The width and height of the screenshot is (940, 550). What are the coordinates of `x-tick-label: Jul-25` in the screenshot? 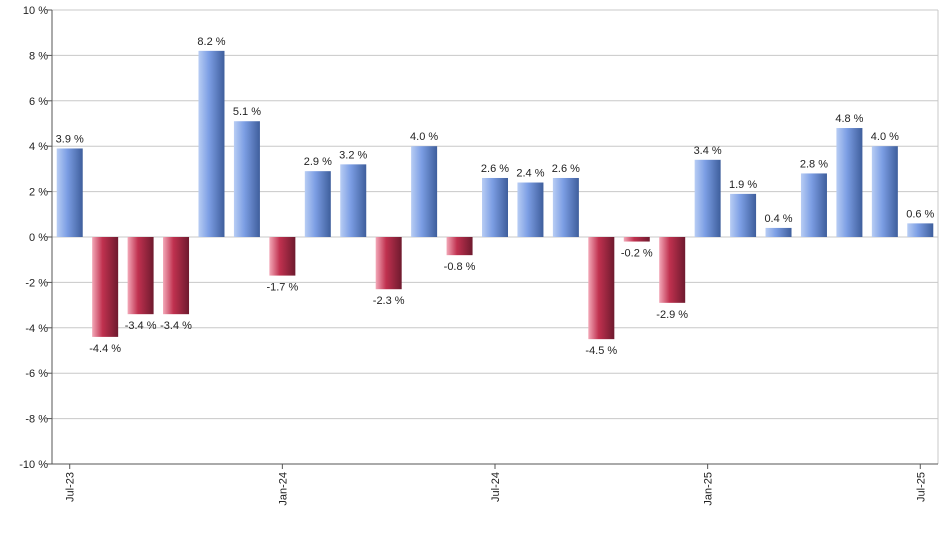 It's located at (921, 487).